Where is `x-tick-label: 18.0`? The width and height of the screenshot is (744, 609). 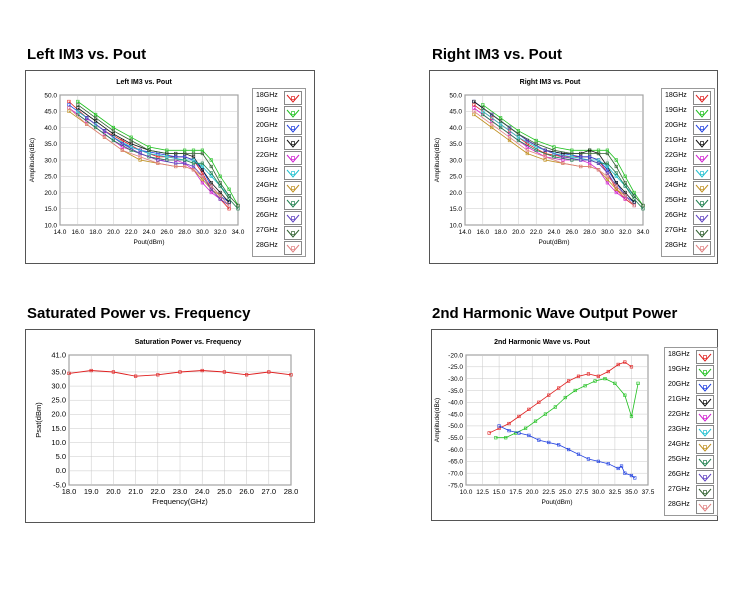
x-tick-label: 18.0 is located at coordinates (500, 232).